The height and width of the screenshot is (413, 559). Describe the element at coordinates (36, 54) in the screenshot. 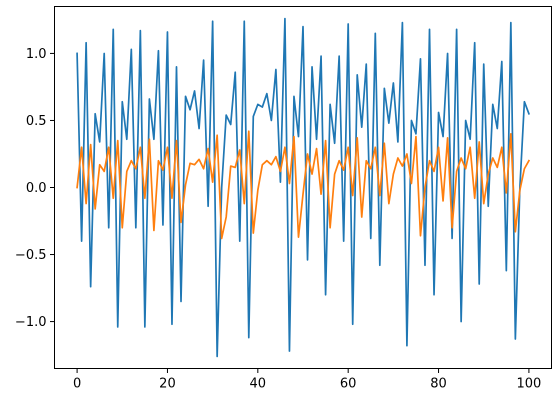

I see `y-tick-label: 1.0` at that location.